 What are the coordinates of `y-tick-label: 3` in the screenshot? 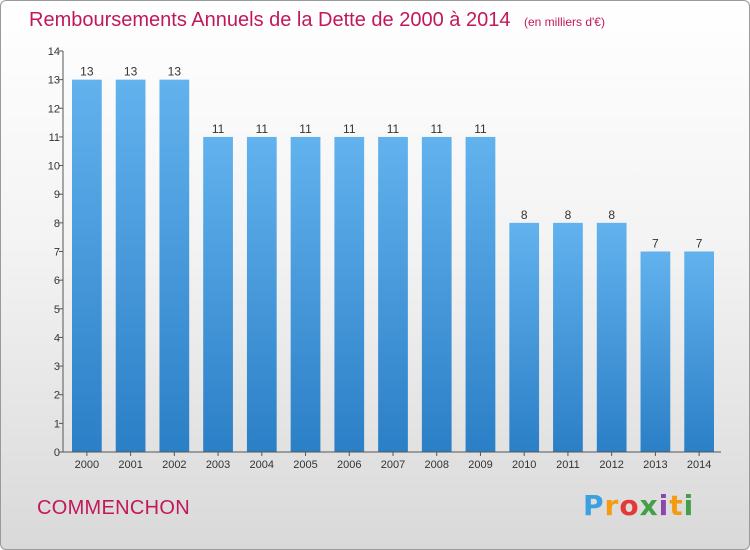 It's located at (57, 367).